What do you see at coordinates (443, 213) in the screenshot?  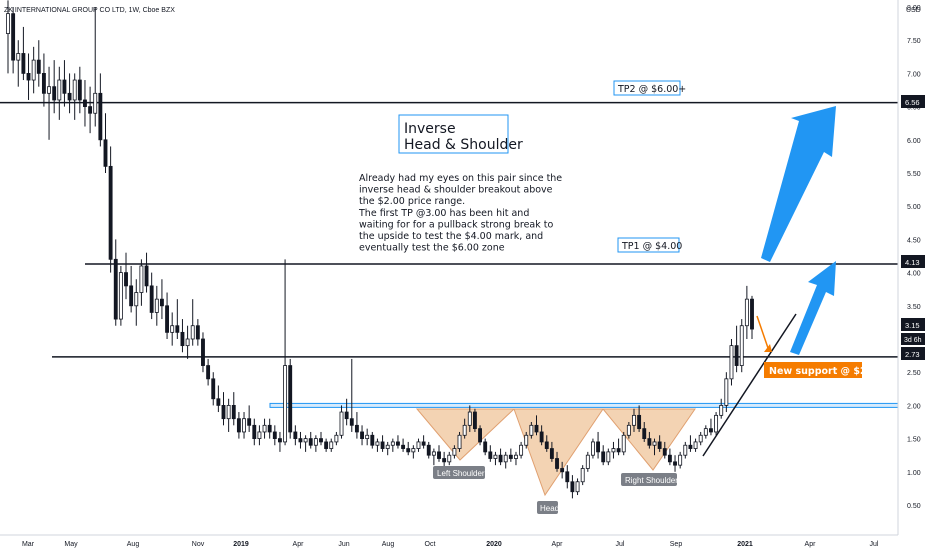 I see `description-line: The first TP @3.00 has been hit and` at bounding box center [443, 213].